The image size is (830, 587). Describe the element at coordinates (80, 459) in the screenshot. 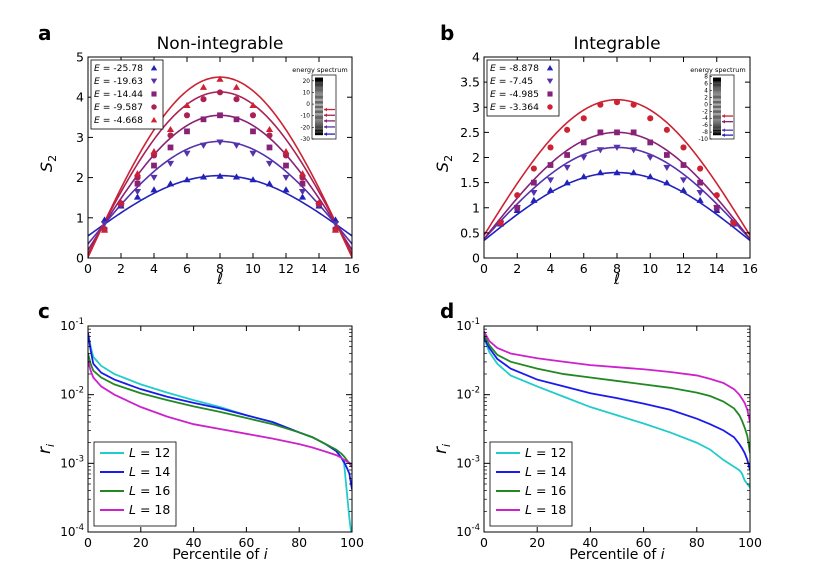

I see `y-tick-exp: -3` at that location.